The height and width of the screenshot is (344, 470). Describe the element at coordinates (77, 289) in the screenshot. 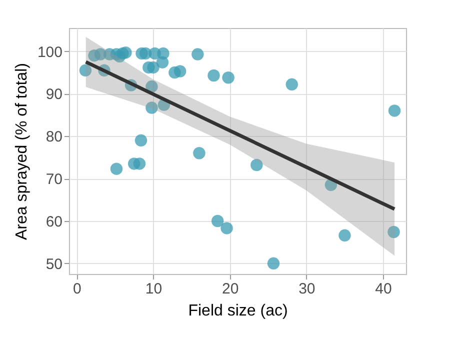

I see `x-tick-label: 0` at that location.